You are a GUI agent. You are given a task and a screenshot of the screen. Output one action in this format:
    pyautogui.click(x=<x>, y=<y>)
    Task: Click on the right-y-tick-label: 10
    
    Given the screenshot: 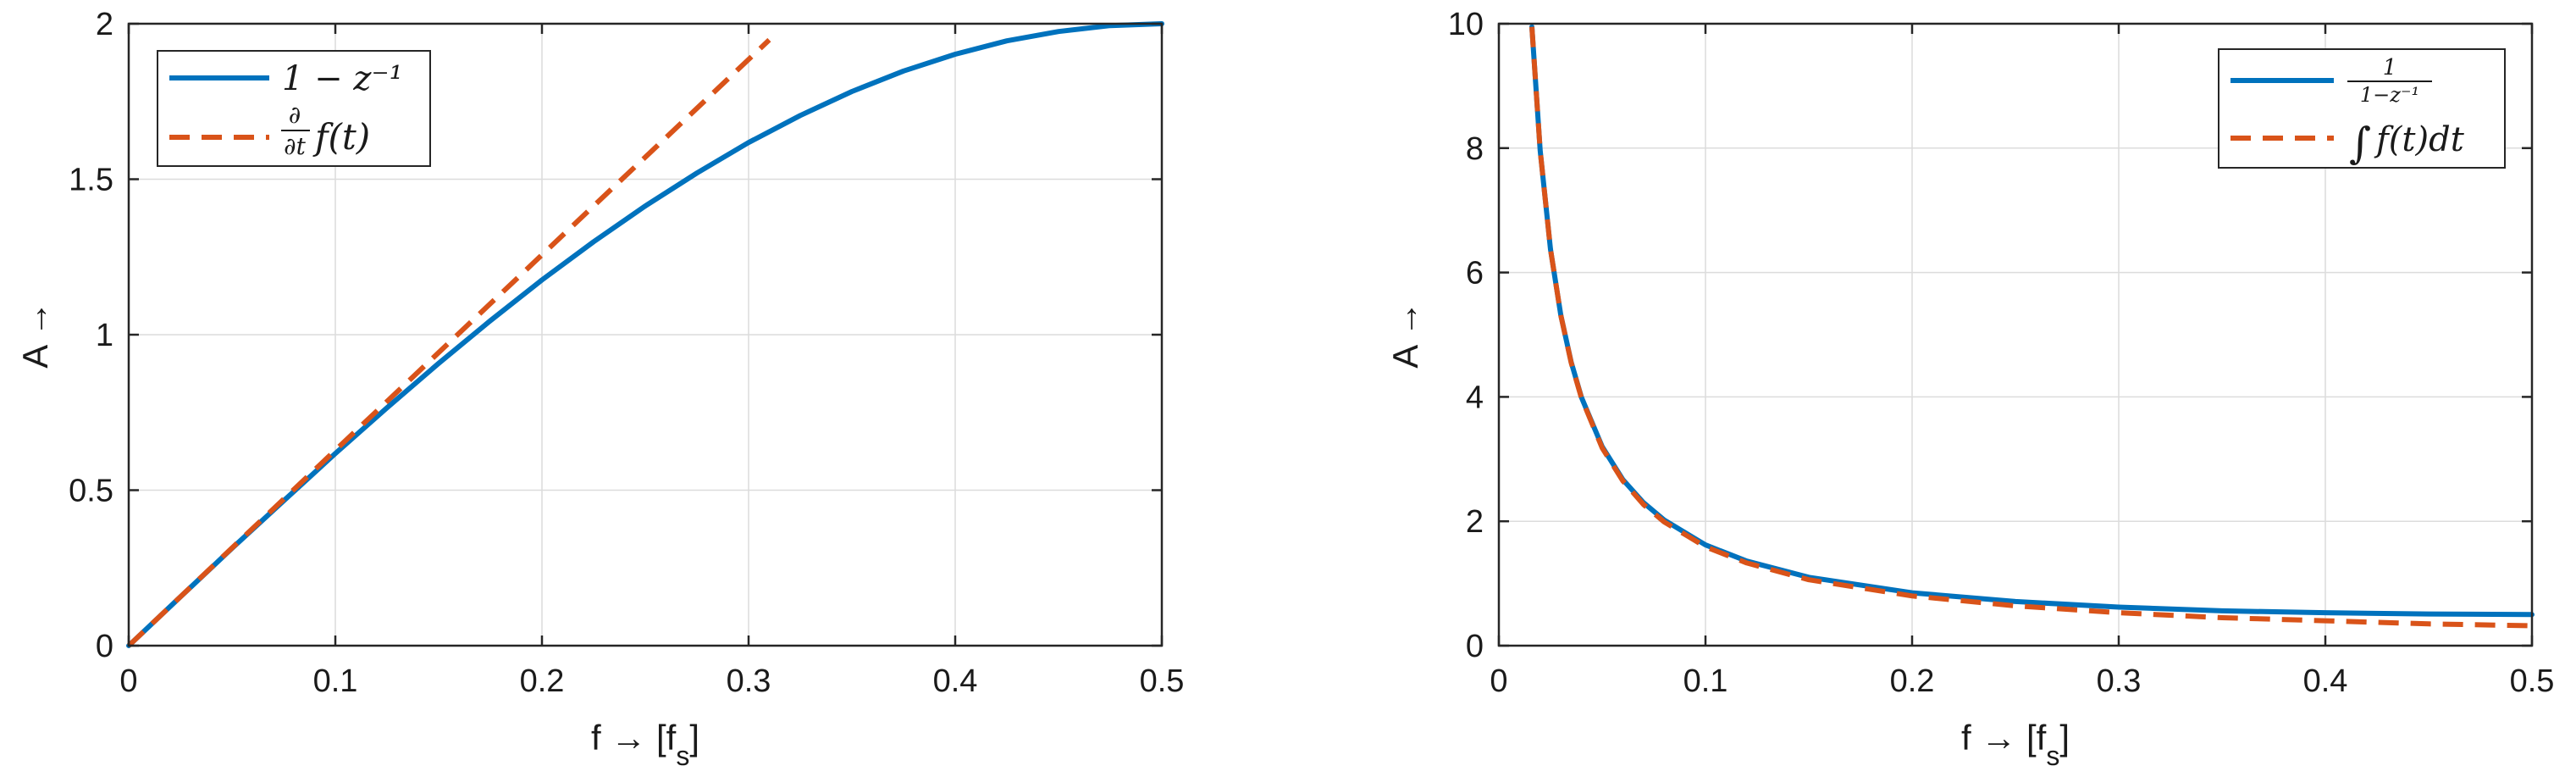 What is the action you would take?
    pyautogui.click(x=1466, y=24)
    